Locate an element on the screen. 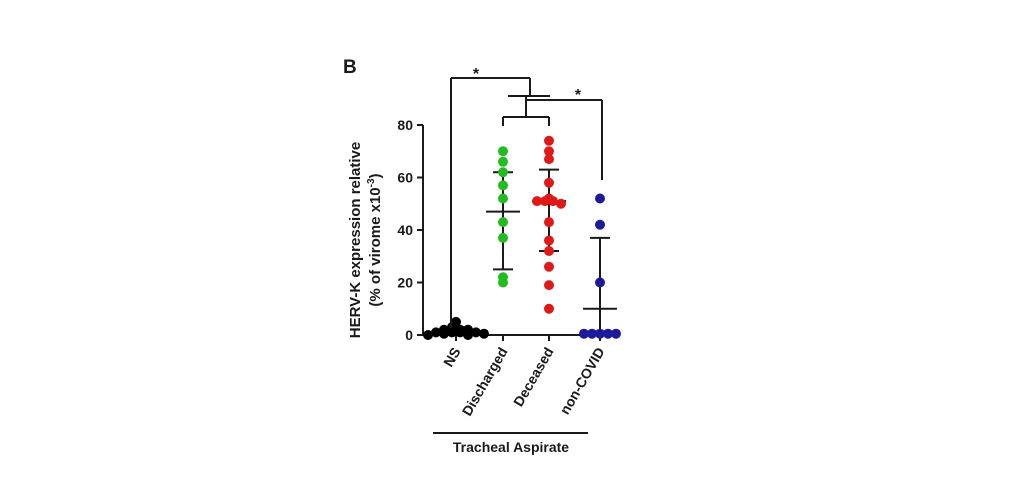 This screenshot has height=501, width=1024. significance-brackets: ** is located at coordinates (526, 197).